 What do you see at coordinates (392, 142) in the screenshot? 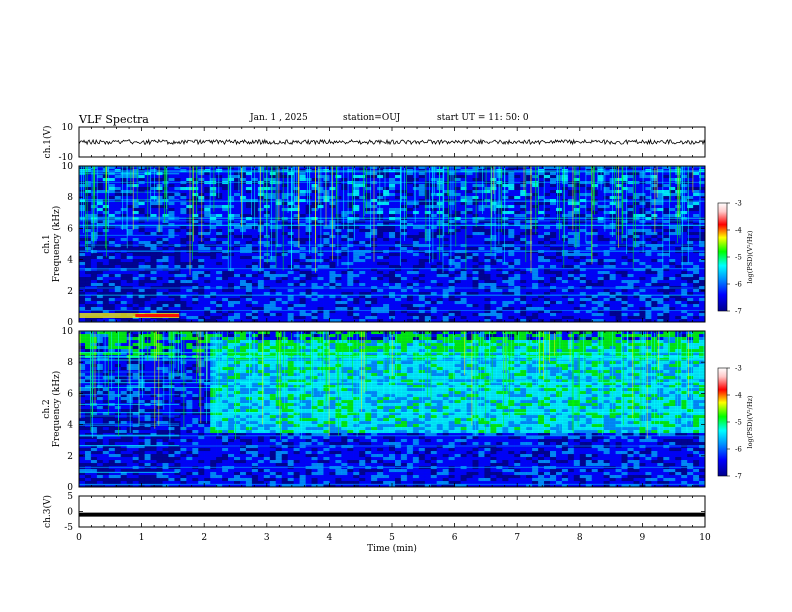
I see `waveform-ch1` at bounding box center [392, 142].